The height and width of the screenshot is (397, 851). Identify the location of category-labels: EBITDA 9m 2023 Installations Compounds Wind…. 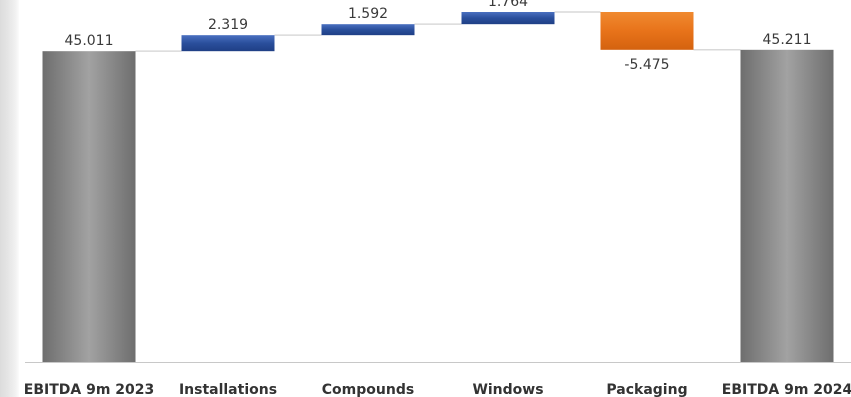
(437, 389).